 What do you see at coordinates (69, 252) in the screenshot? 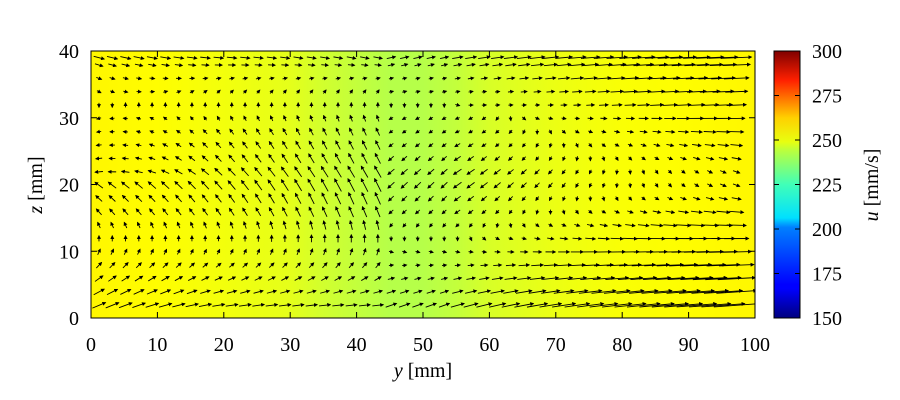
I see `y-tick-label: 10` at bounding box center [69, 252].